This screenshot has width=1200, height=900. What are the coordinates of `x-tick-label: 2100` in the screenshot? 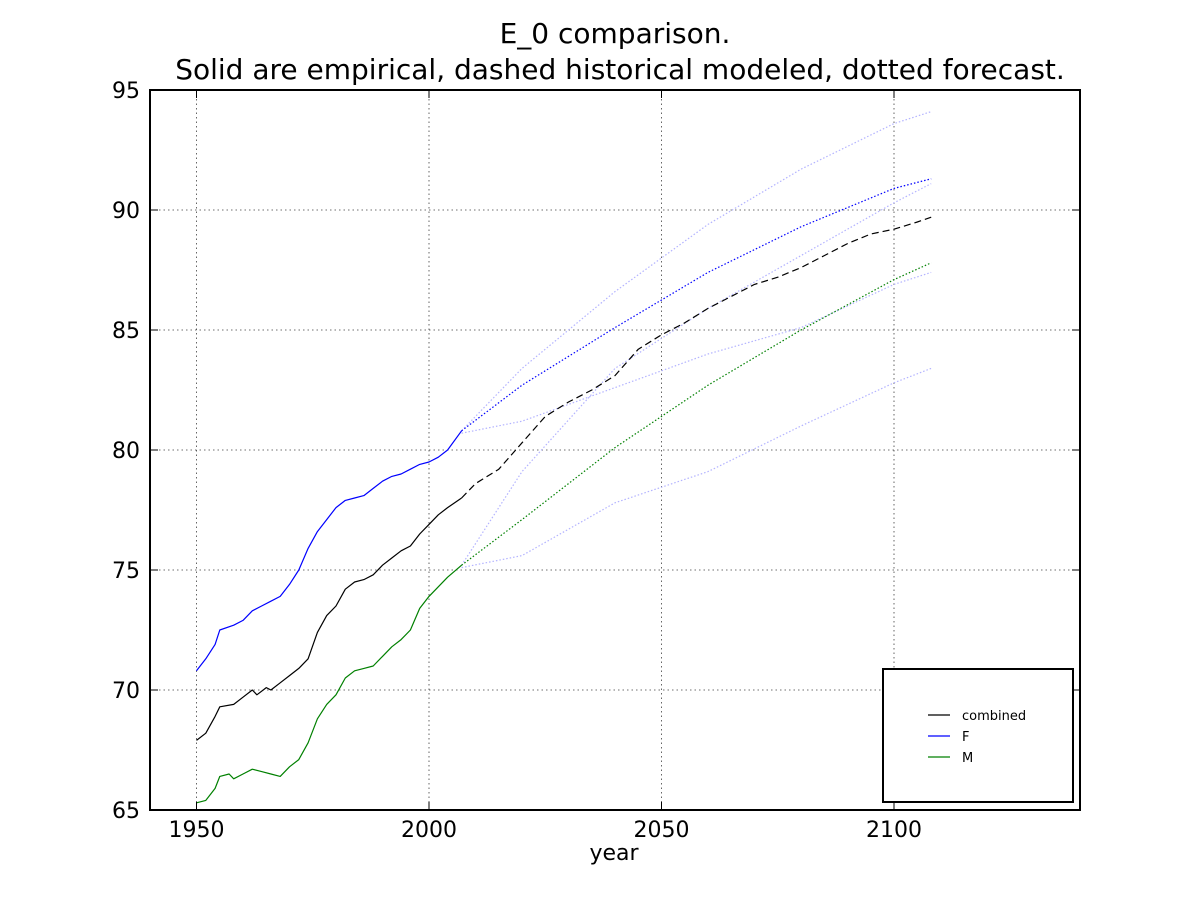 It's located at (894, 830).